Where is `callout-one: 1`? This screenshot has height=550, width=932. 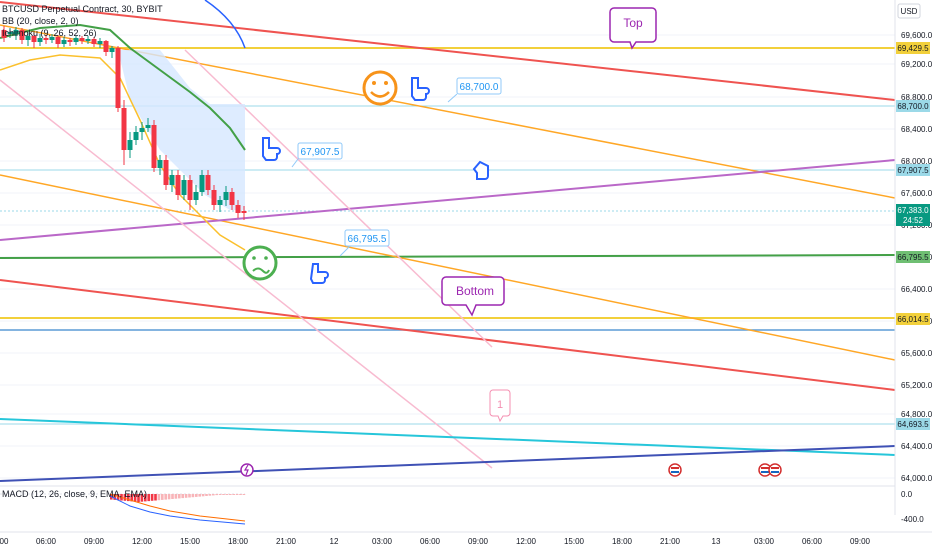 callout-one: 1 is located at coordinates (500, 406).